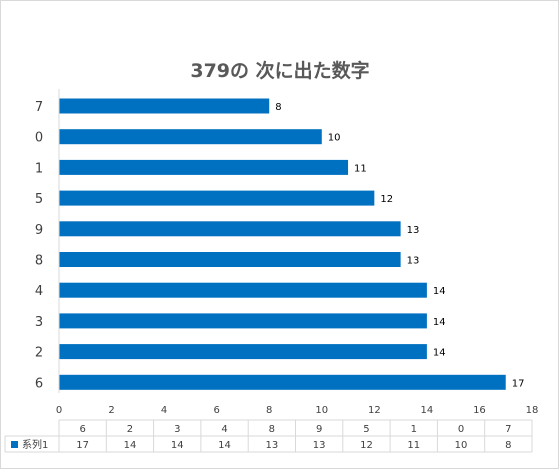 The height and width of the screenshot is (470, 559). What do you see at coordinates (59, 410) in the screenshot?
I see `x-tick-label: 0` at bounding box center [59, 410].